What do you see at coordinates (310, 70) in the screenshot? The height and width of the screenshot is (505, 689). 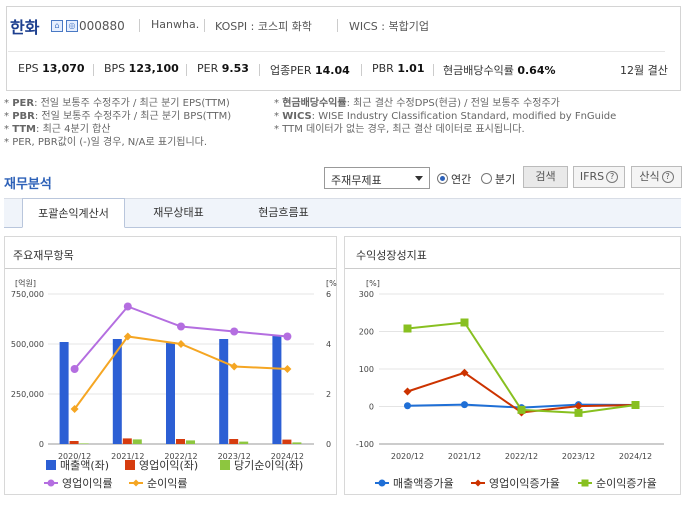 I see `metric-industry-per: 업종PER 14.04` at bounding box center [310, 70].